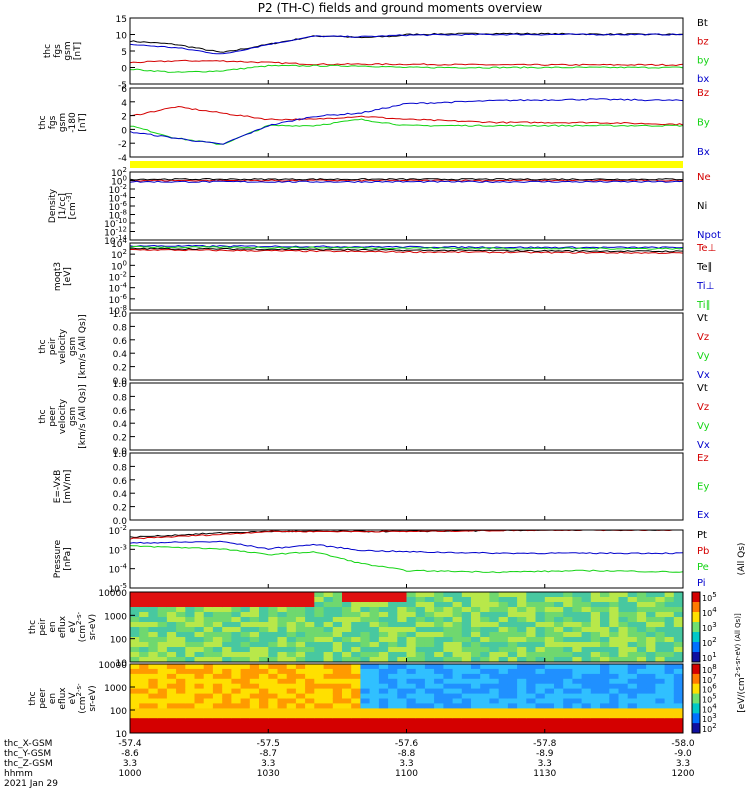 The width and height of the screenshot is (750, 800). I want to click on xaxis-row-value: -58.0, so click(683, 744).